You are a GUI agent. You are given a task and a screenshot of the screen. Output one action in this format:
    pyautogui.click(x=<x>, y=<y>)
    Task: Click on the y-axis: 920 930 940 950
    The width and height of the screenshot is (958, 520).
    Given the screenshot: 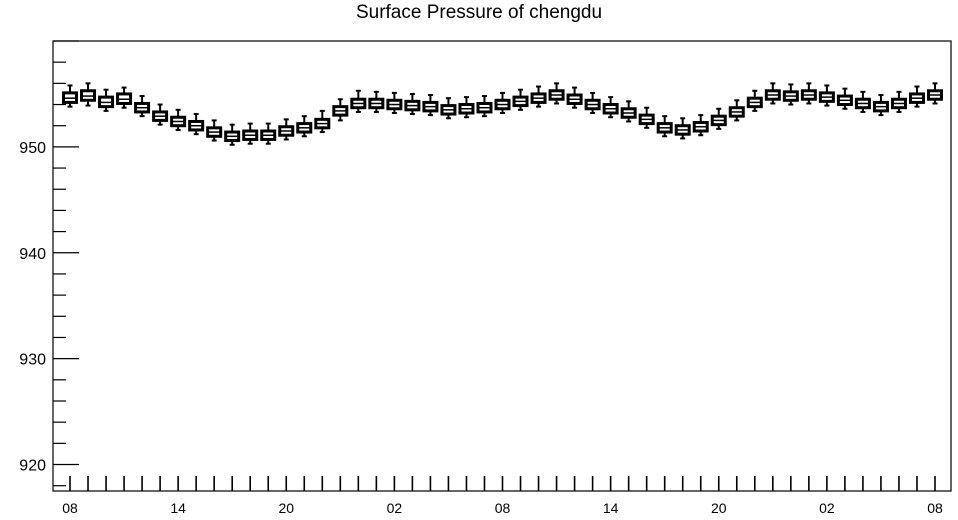 What is the action you would take?
    pyautogui.click(x=49, y=263)
    